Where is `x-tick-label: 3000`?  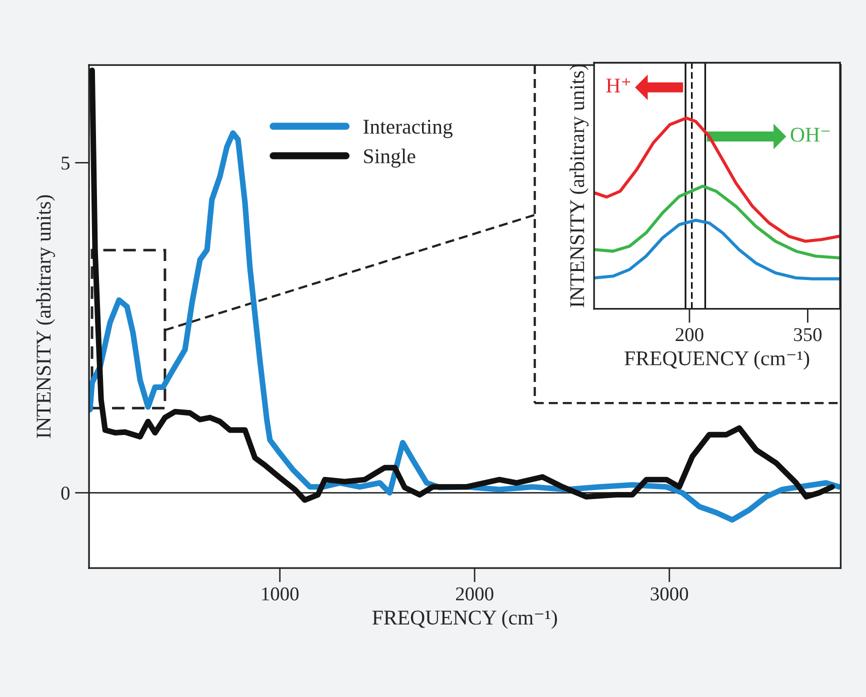
x-tick-label: 3000 is located at coordinates (669, 593).